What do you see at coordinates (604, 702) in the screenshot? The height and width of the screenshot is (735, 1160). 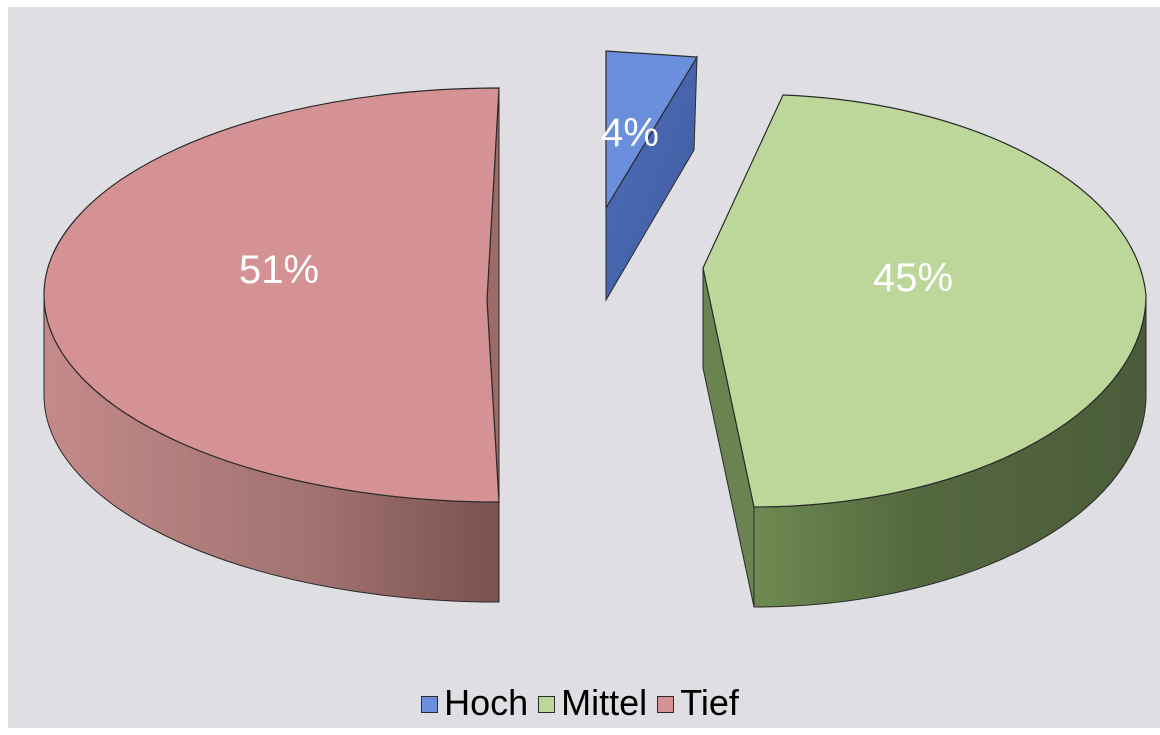 I see `legend-label-mittel: Mittel` at bounding box center [604, 702].